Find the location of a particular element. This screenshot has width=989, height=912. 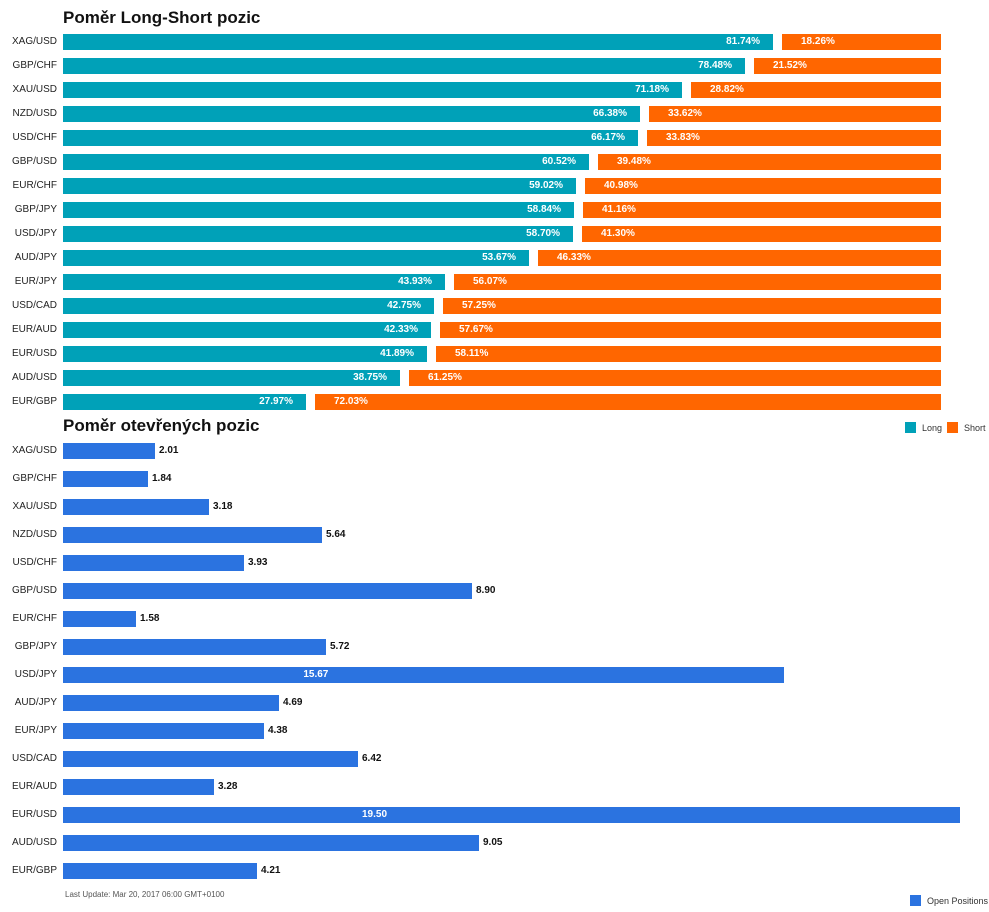

long-bar-eur-aud: 42.33% is located at coordinates (247, 330).